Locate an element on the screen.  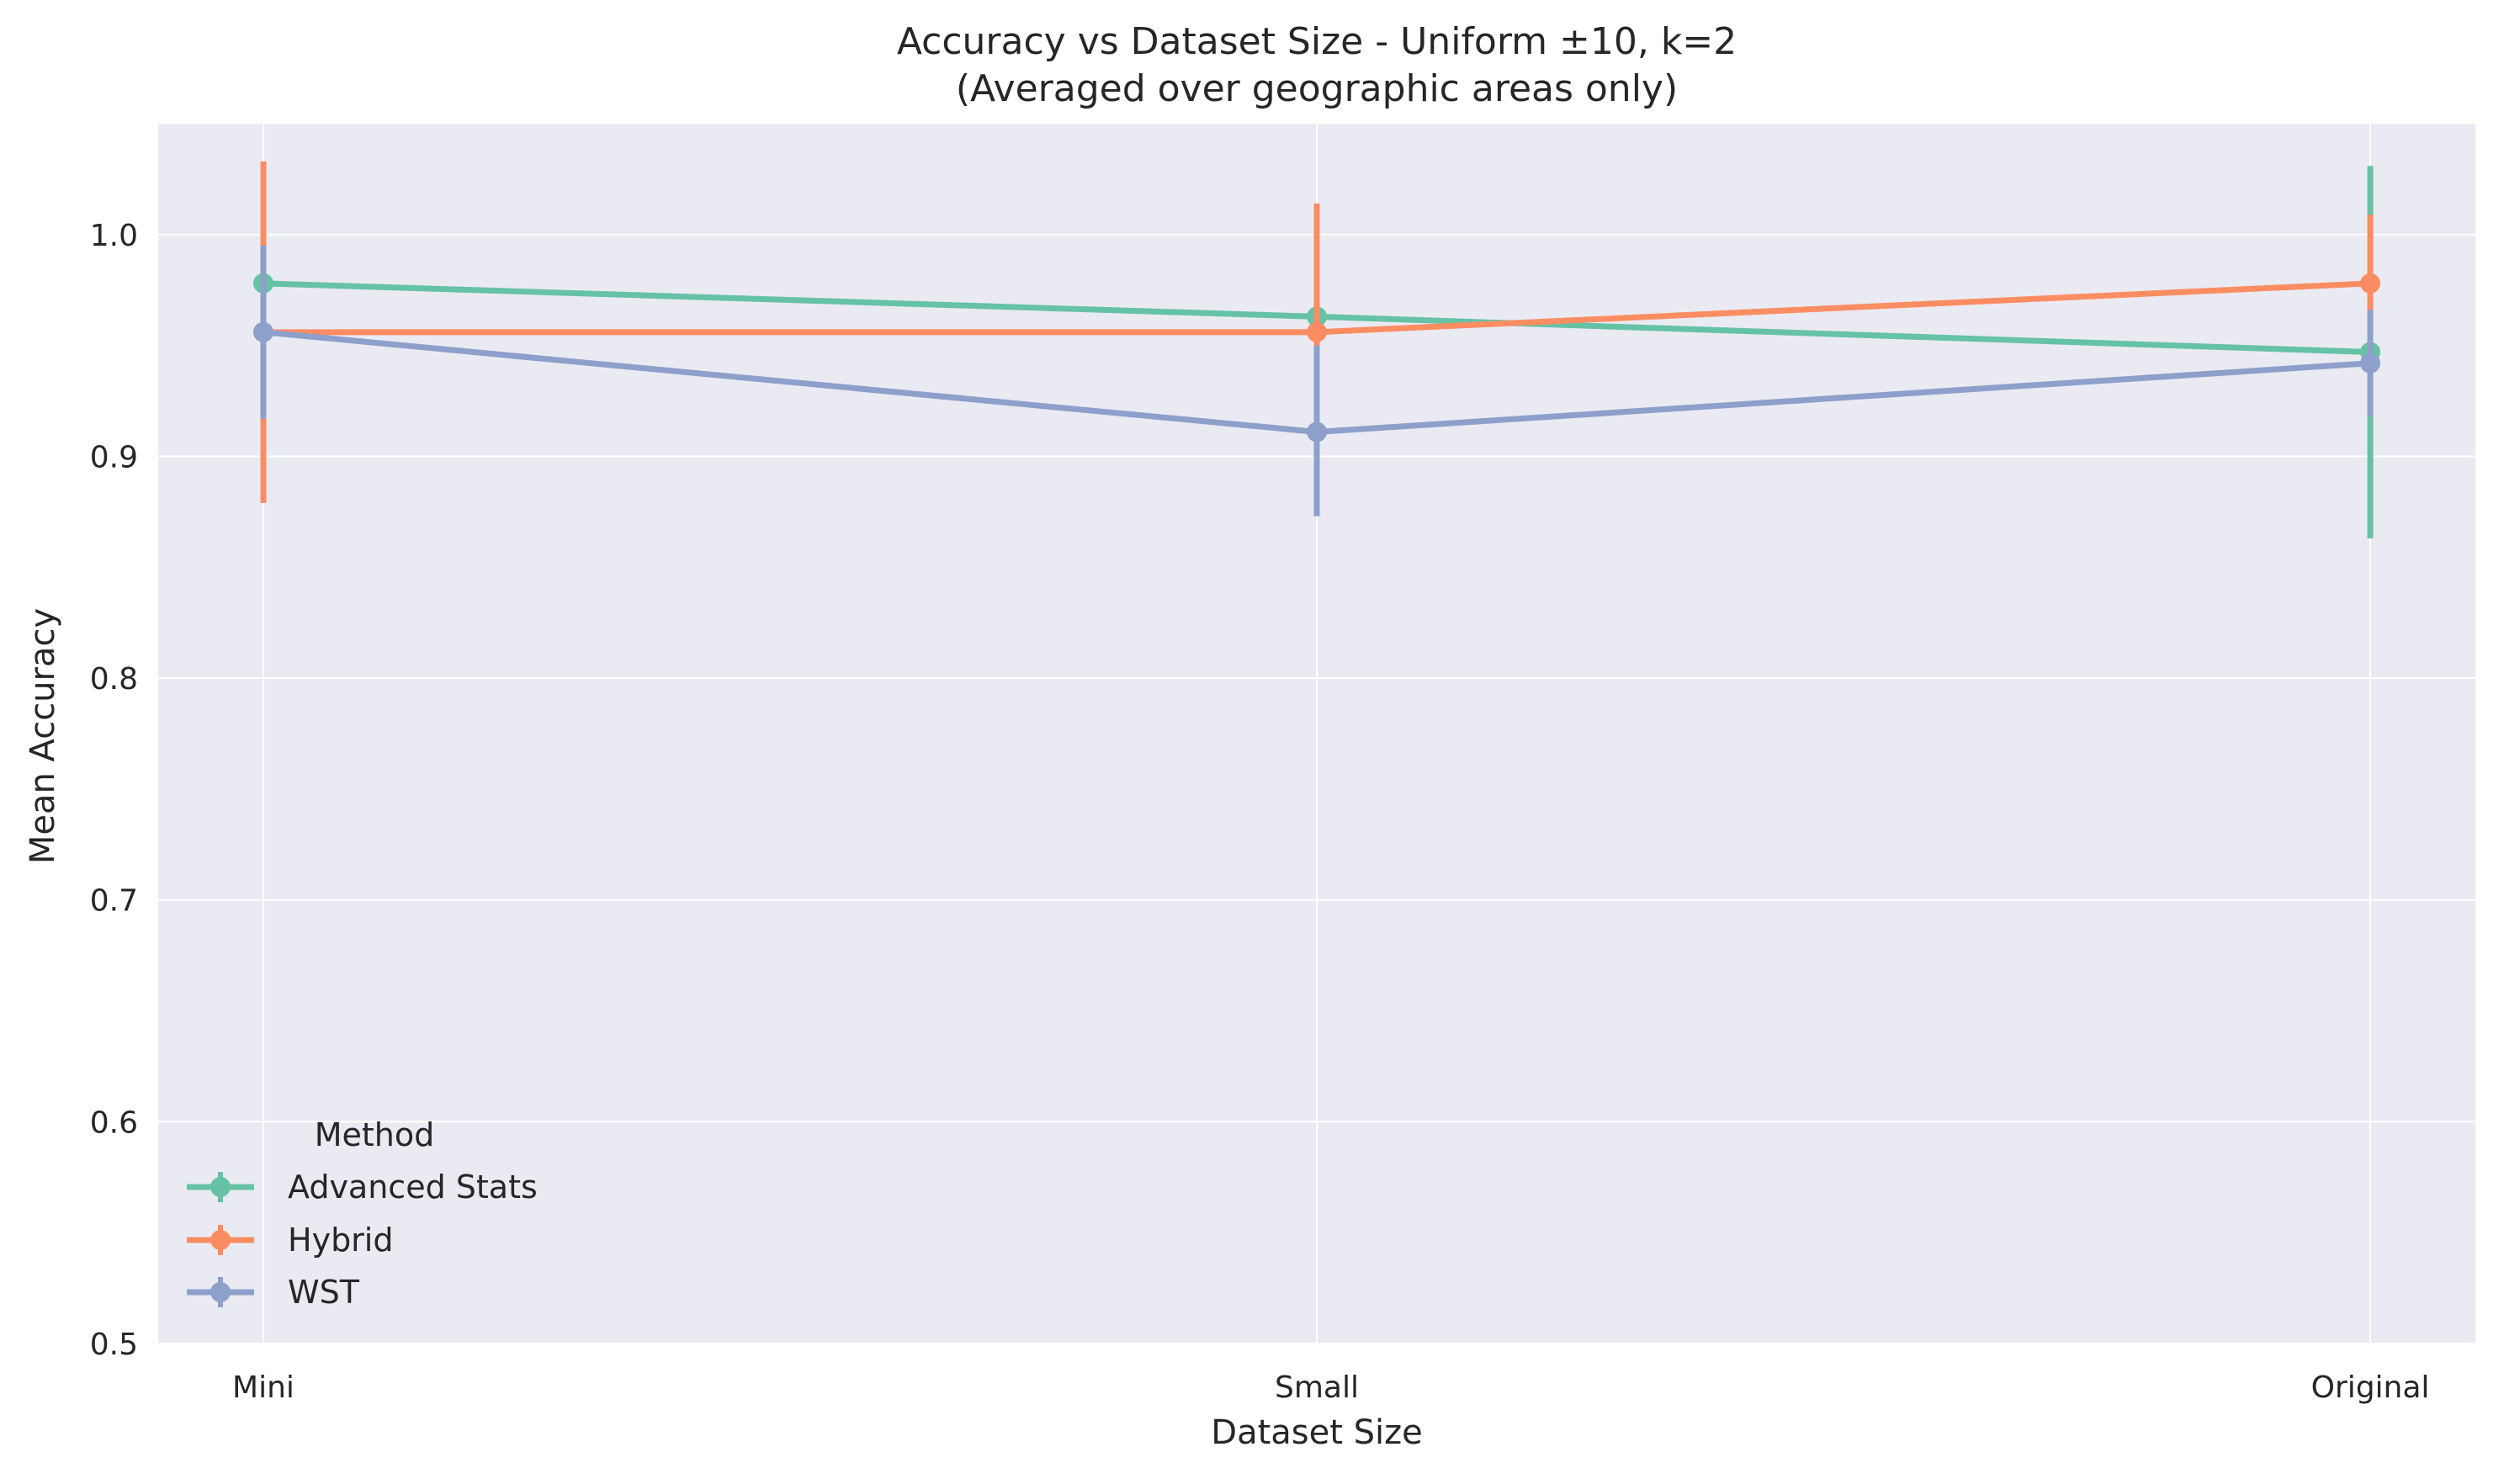
legend-label: Advanced Stats is located at coordinates (413, 1187).